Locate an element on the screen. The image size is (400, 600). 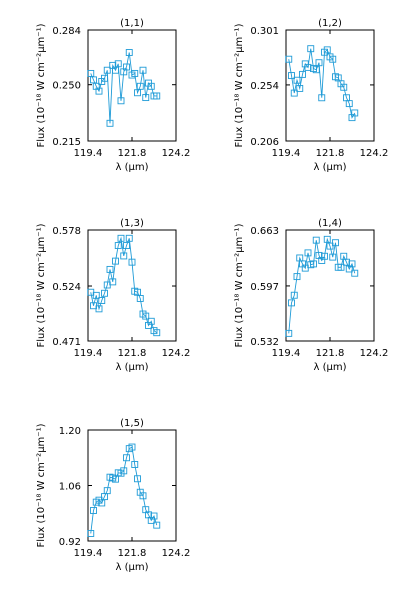
y-tick-label: 1.06 is located at coordinates (70, 487).